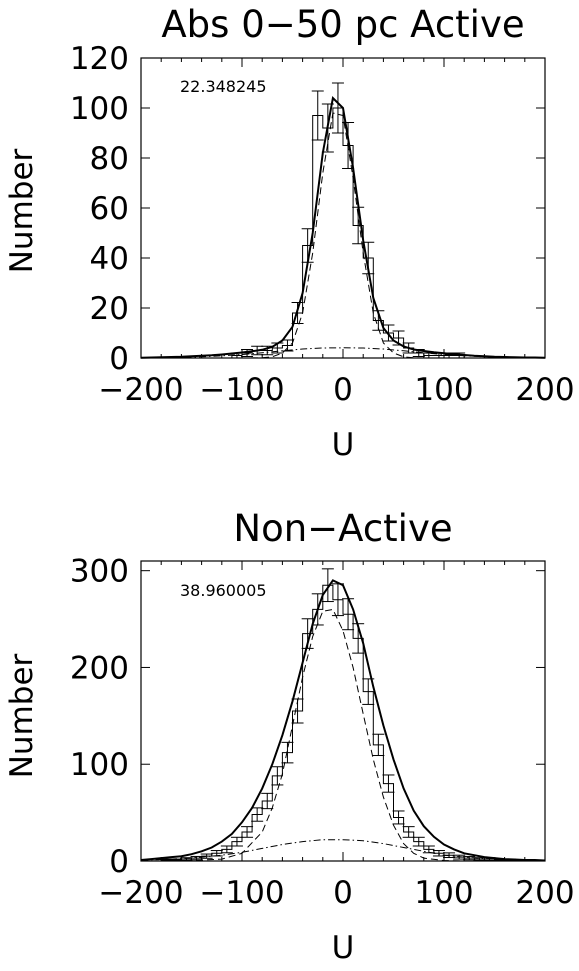 The width and height of the screenshot is (579, 971). Describe the element at coordinates (443, 893) in the screenshot. I see `non-active-panel-xtick-label: 100` at that location.